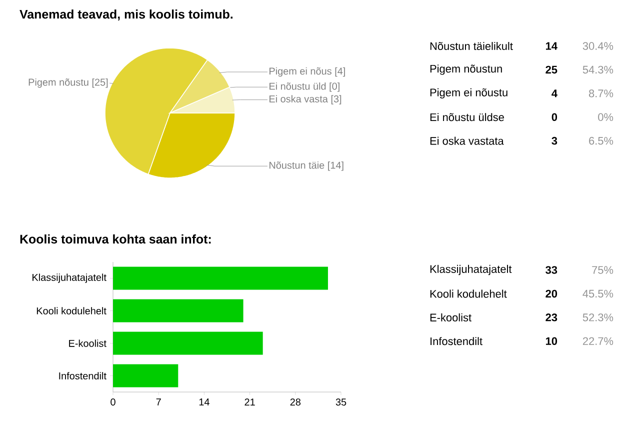 The image size is (637, 431). Describe the element at coordinates (601, 94) in the screenshot. I see `text: 8.7%` at that location.